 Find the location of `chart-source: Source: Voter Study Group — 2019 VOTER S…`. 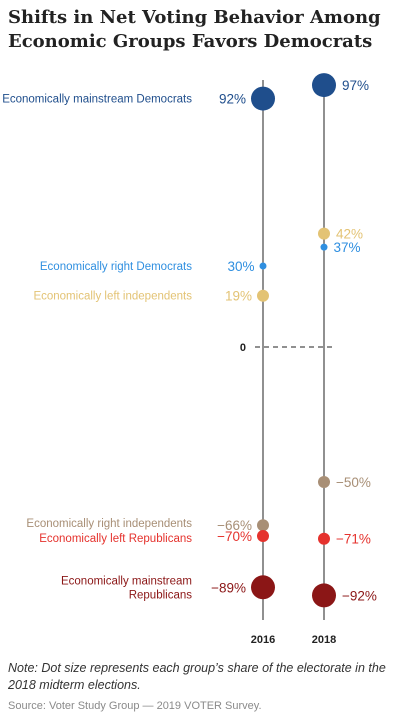

chart-source: Source: Voter Study Group — 2019 VOTER S… is located at coordinates (135, 706).